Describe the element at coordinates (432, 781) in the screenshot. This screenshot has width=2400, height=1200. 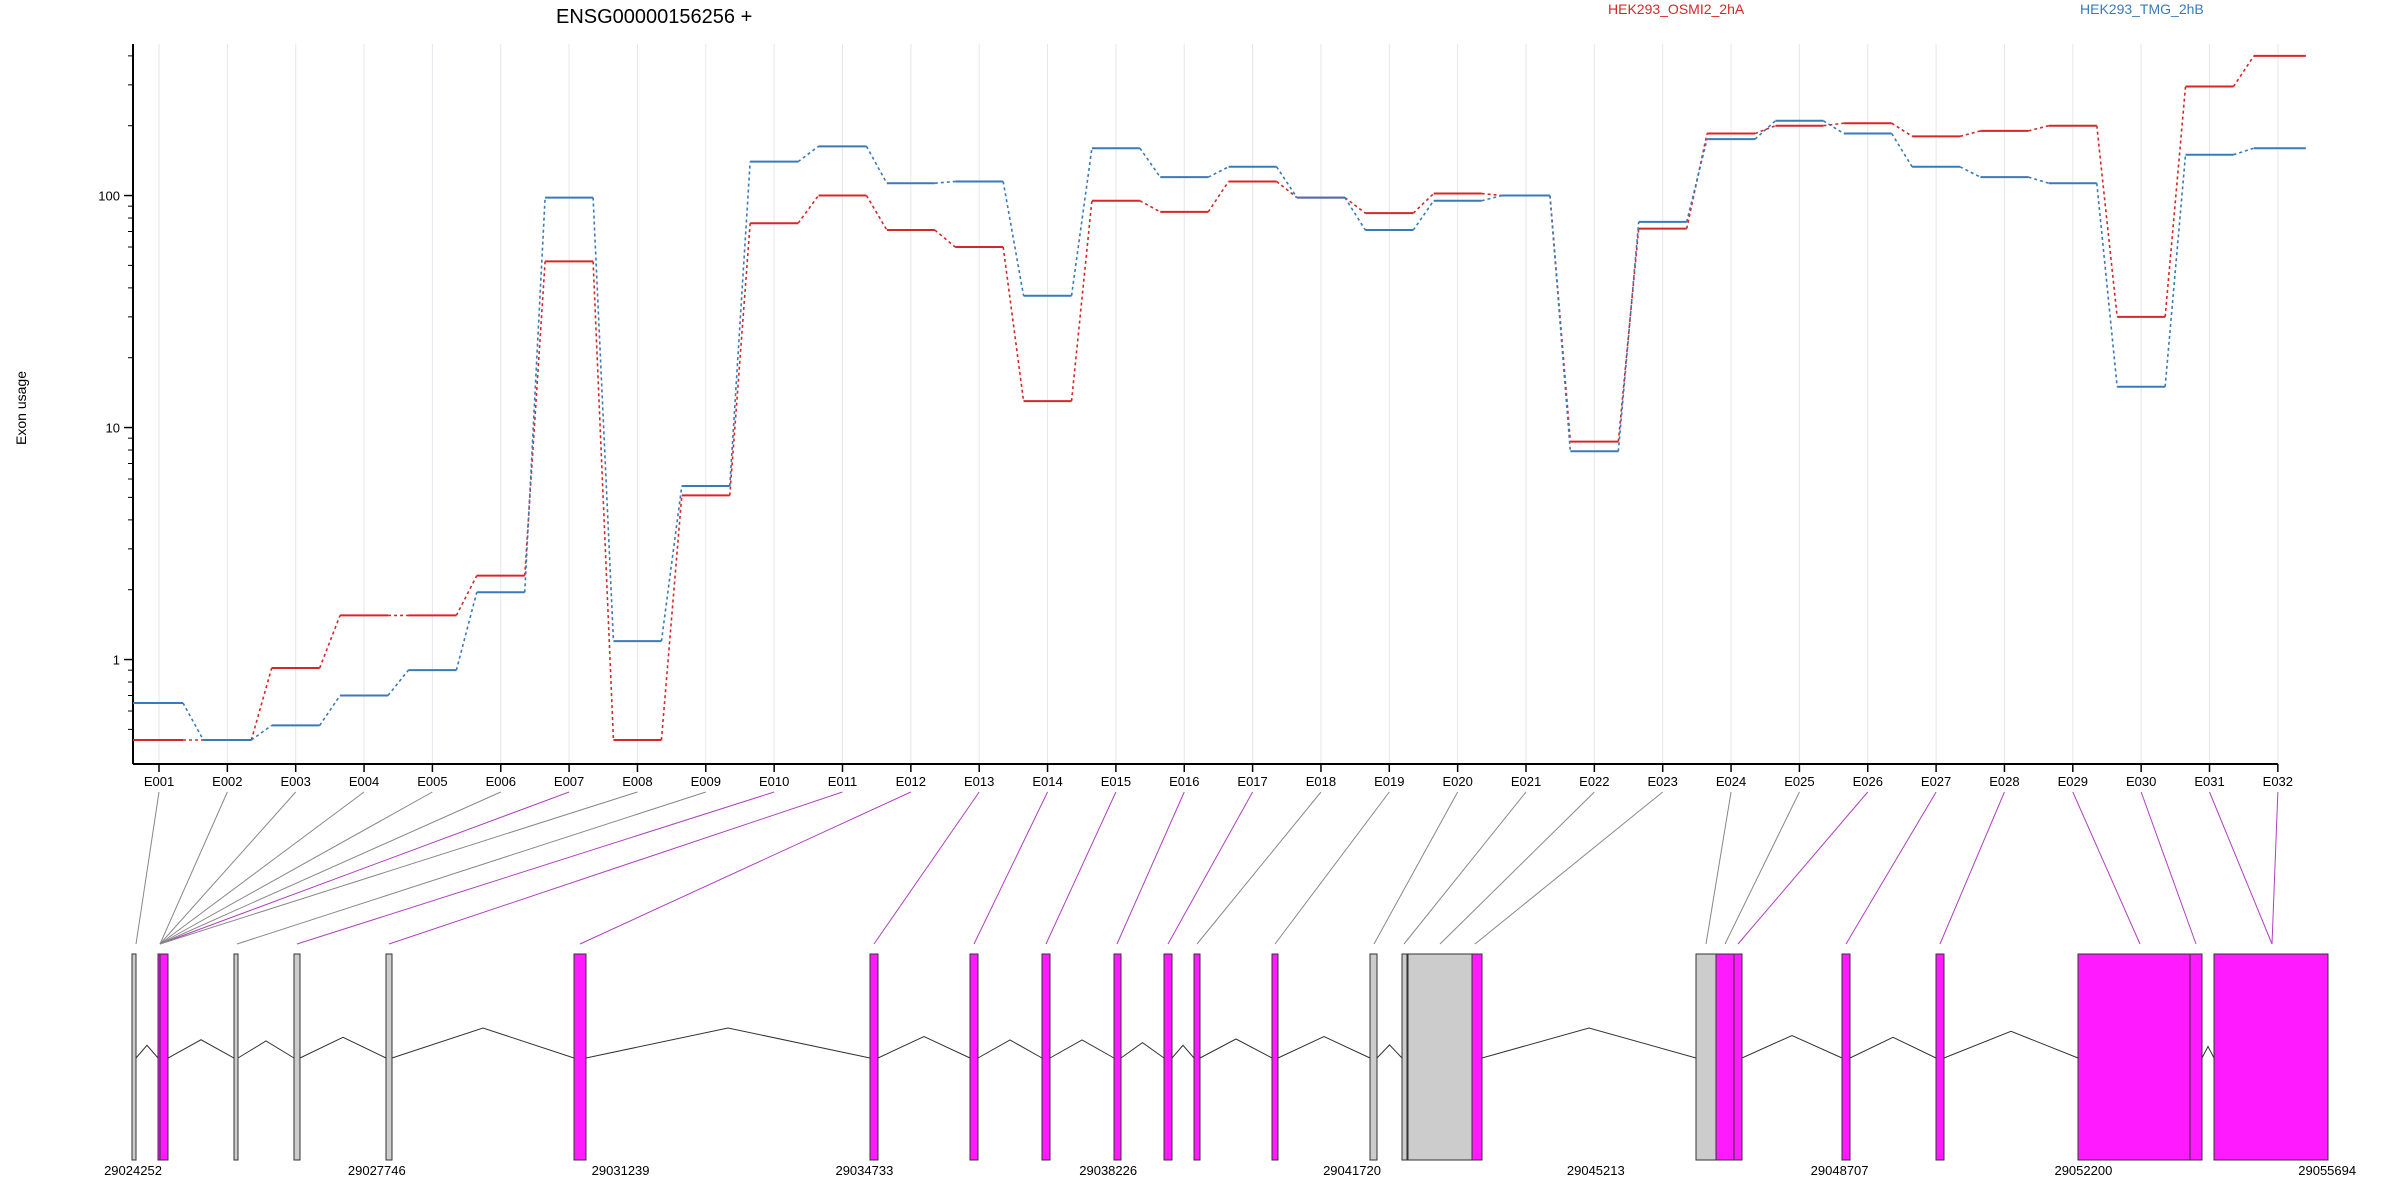
I see `x-tick-label: E005` at that location.